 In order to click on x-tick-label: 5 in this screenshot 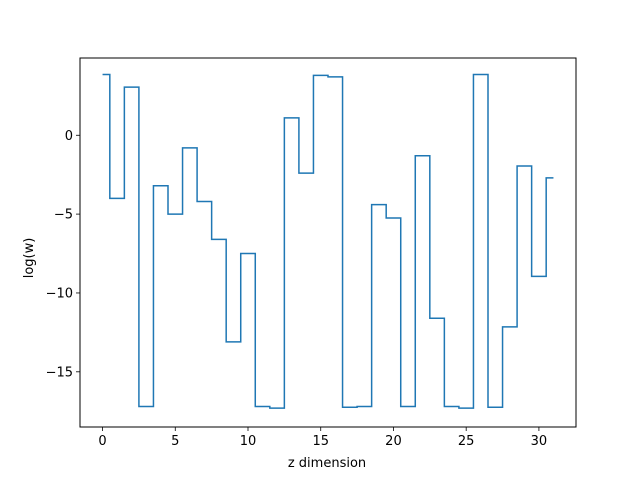, I will do `click(175, 441)`.